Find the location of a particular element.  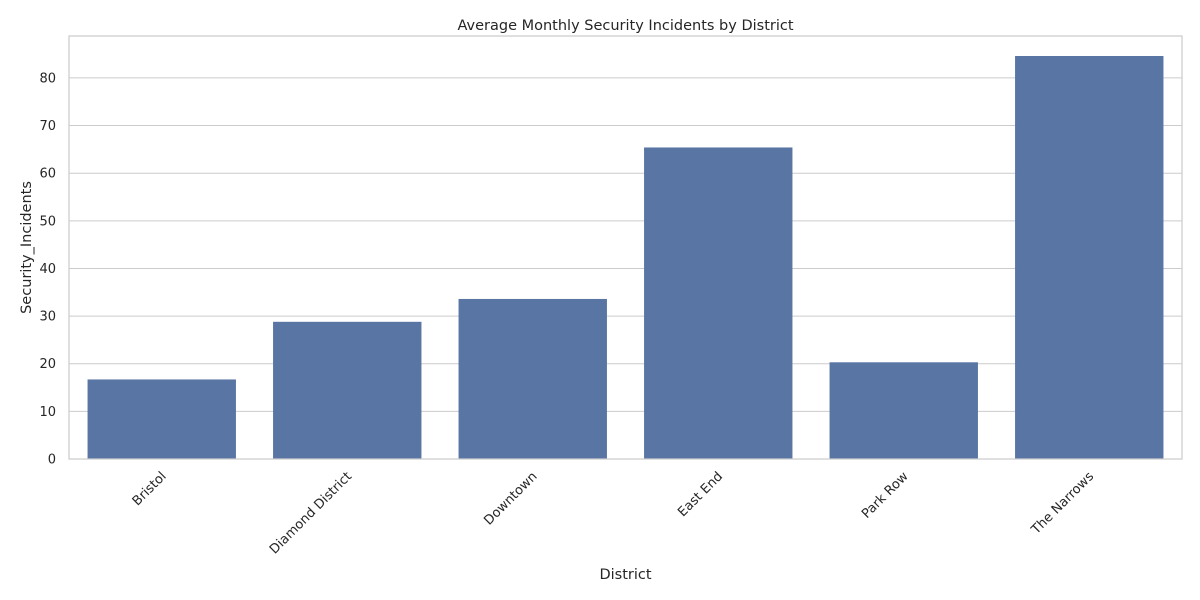

y-tick-label: 30 is located at coordinates (47, 317).